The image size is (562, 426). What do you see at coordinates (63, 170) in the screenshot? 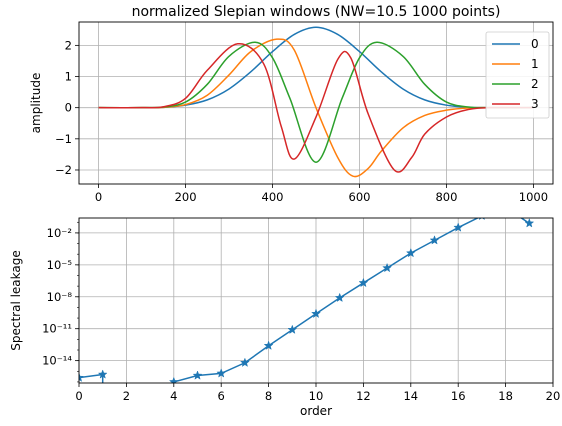
I see `y-tick-label: −2` at bounding box center [63, 170].